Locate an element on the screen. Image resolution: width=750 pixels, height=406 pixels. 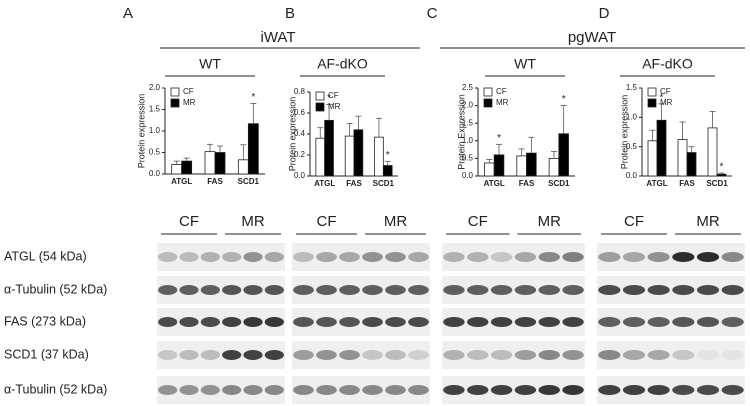
significance-marker: * is located at coordinates (253, 97).